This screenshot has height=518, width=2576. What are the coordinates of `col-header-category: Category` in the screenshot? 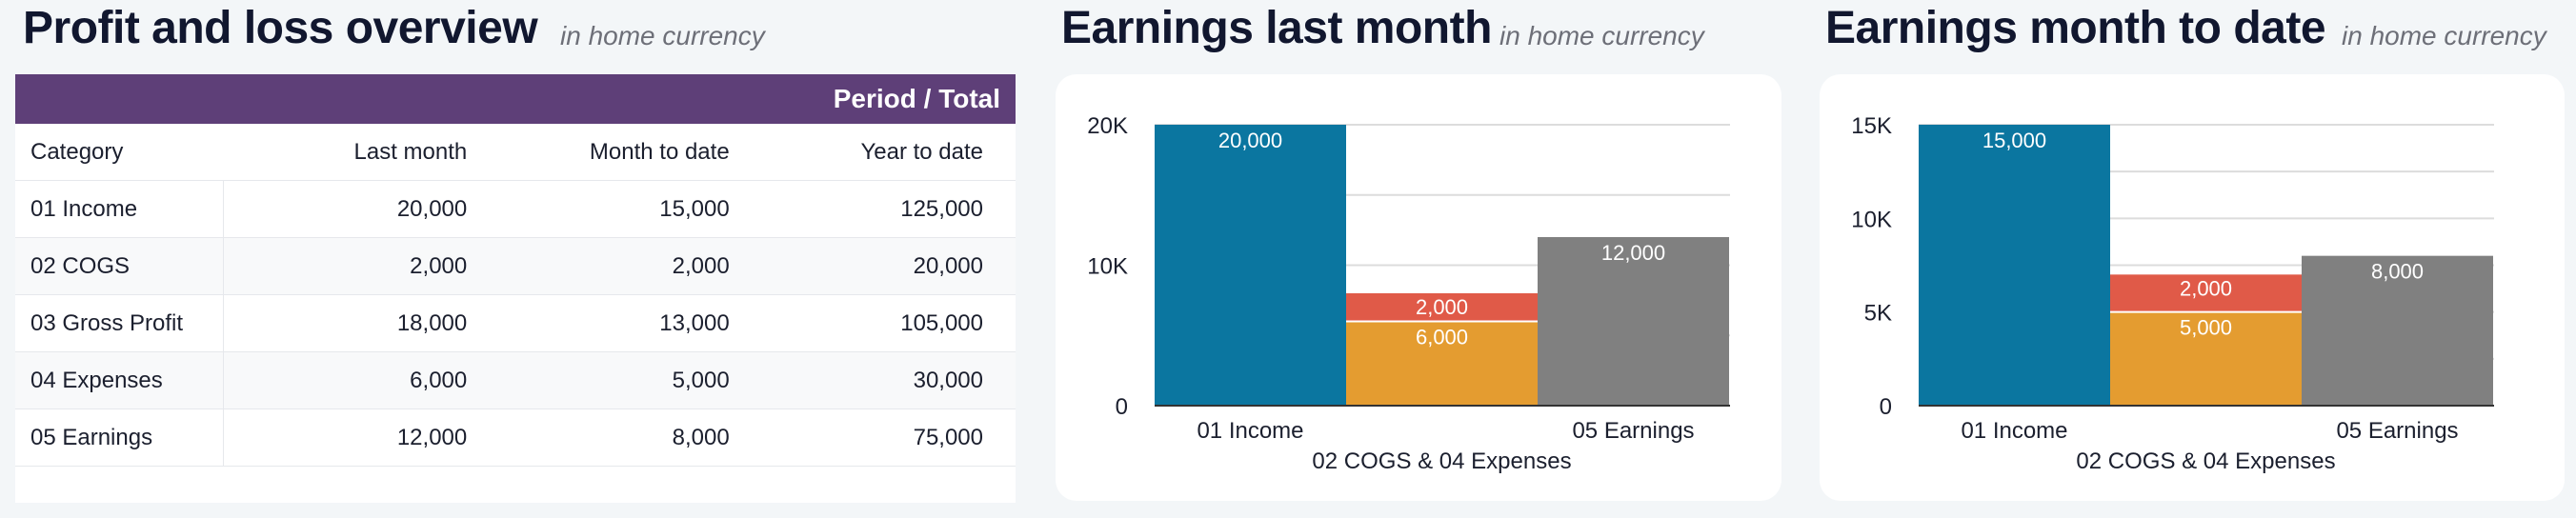 It's located at (120, 152).